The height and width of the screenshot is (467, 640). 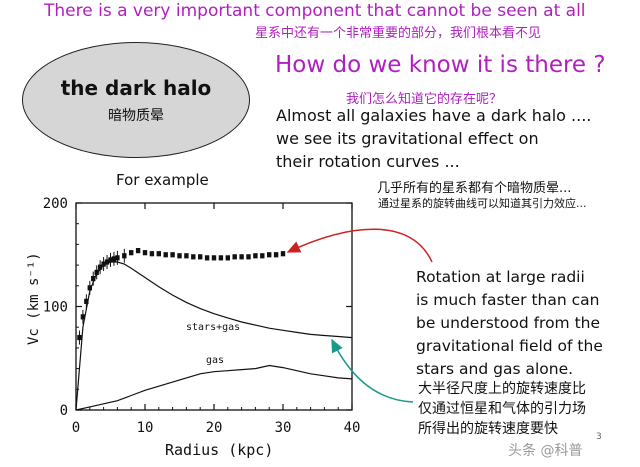 I want to click on note-line-4: gravitational field of the, so click(x=509, y=346).